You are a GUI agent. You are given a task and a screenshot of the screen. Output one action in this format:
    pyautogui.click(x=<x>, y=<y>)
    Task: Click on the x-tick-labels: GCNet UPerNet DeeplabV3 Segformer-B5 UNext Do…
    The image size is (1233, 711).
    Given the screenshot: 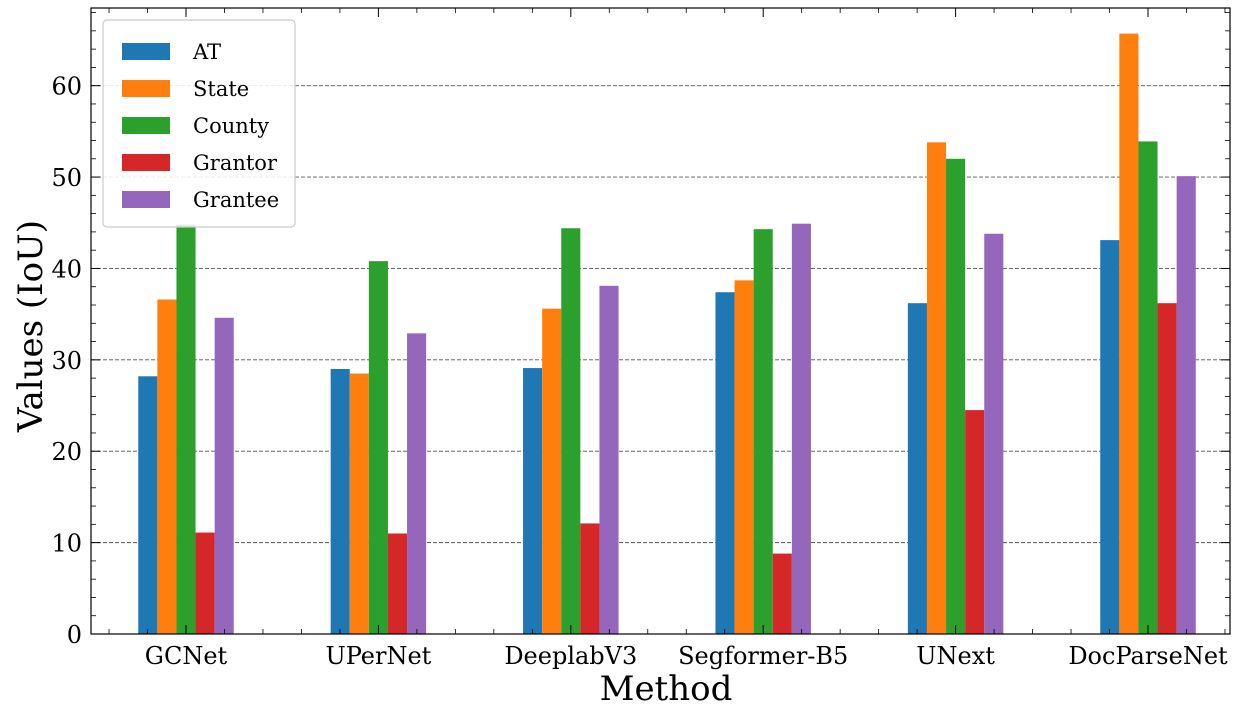 What is the action you would take?
    pyautogui.click(x=686, y=656)
    